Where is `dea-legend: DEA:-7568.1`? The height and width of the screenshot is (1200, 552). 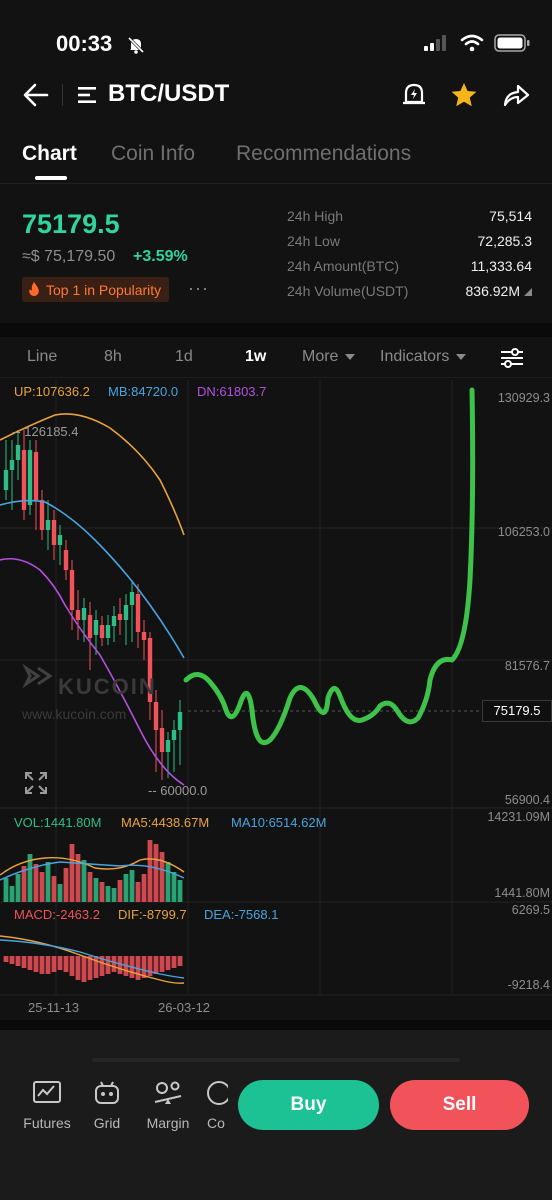
dea-legend: DEA:-7568.1 is located at coordinates (241, 914).